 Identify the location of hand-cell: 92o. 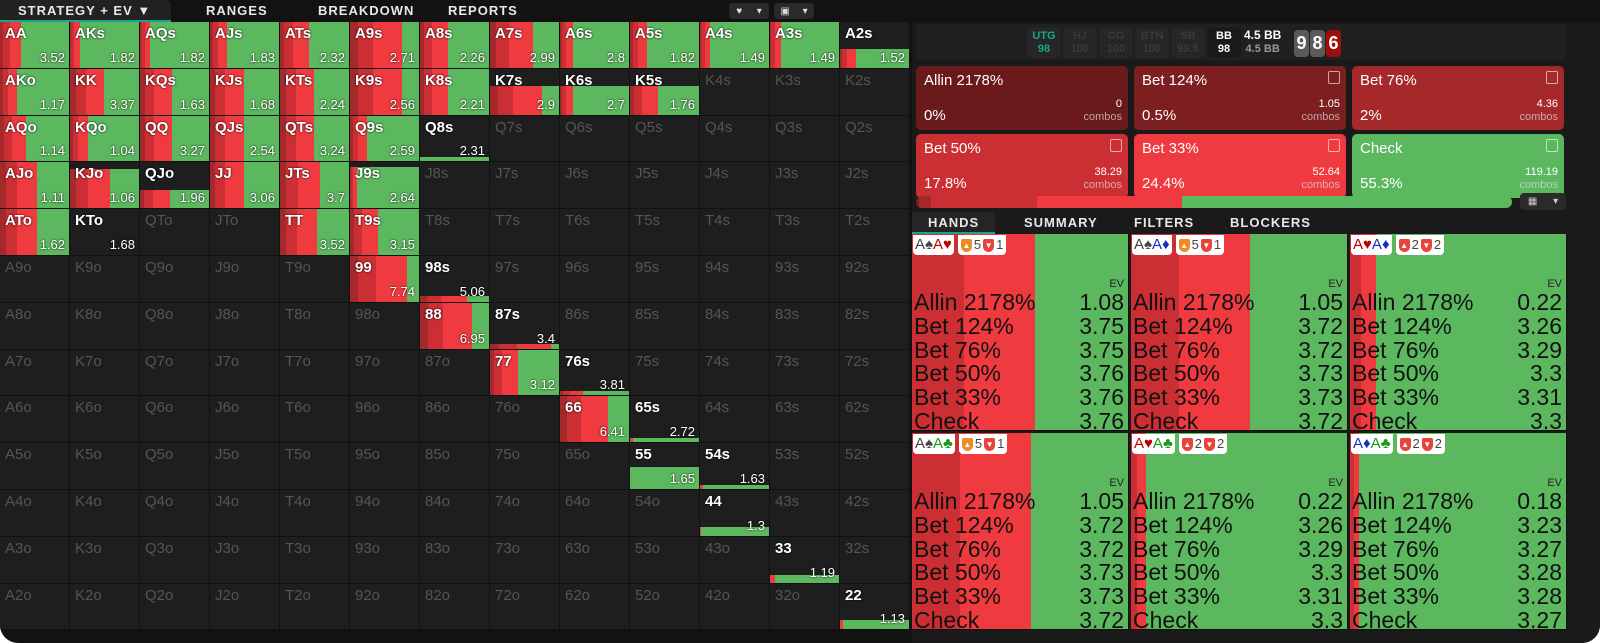
(385, 607).